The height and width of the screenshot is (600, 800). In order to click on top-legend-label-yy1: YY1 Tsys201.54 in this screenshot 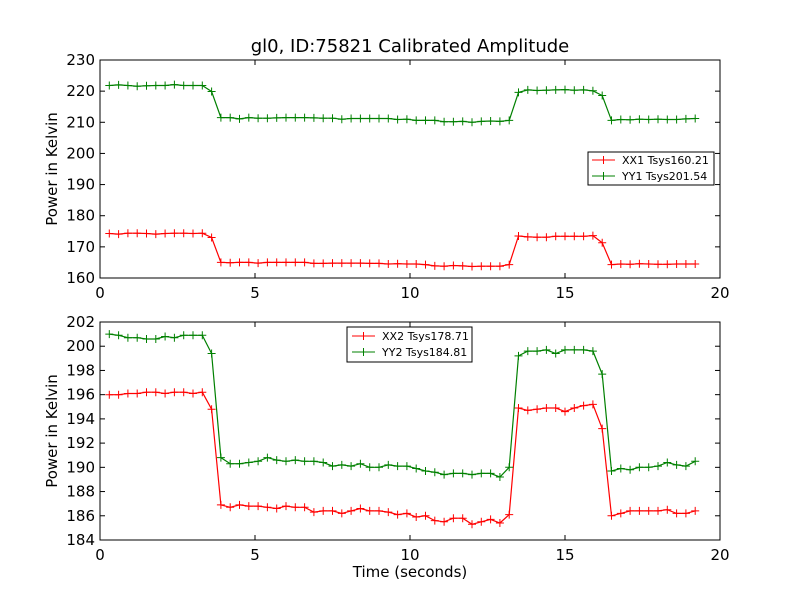, I will do `click(664, 176)`.